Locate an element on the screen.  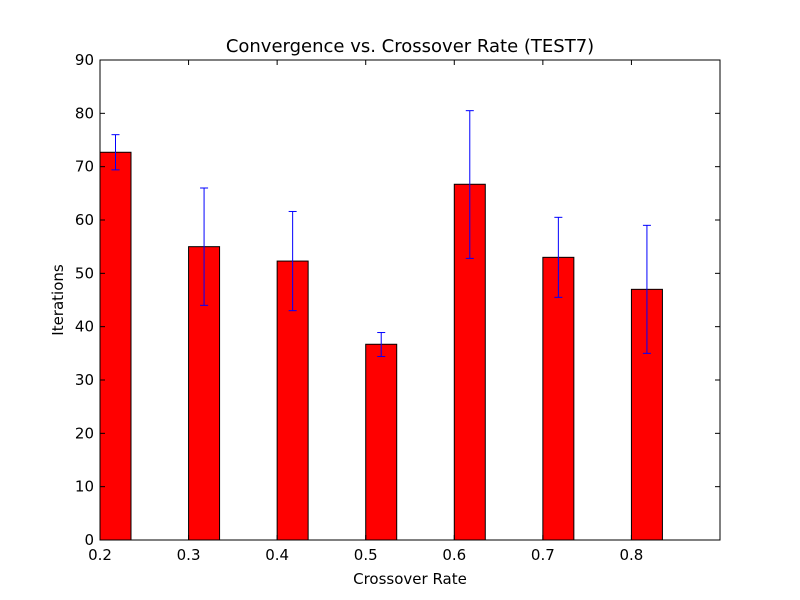
y-tick-label-8: 80 is located at coordinates (84, 113).